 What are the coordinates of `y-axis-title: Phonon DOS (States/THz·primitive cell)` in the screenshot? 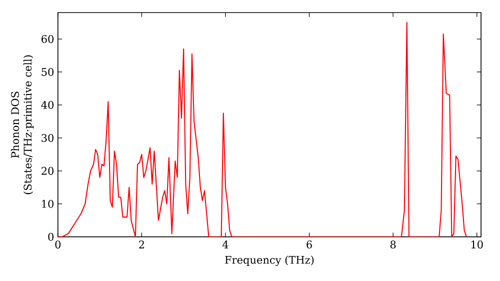 It's located at (22, 124).